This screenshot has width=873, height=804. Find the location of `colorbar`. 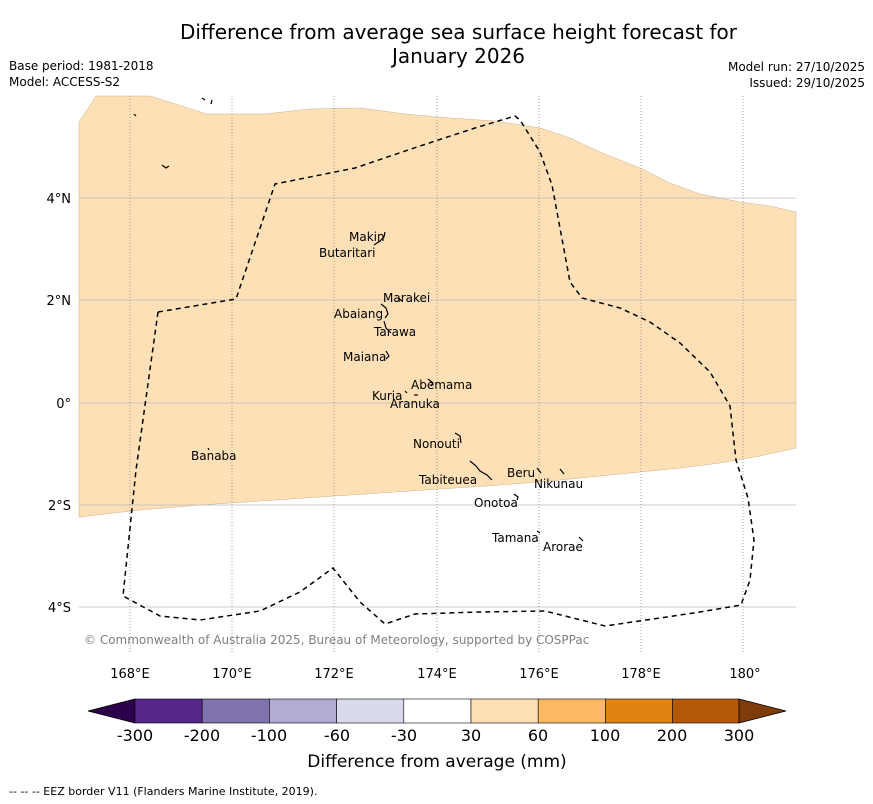

colorbar is located at coordinates (437, 711).